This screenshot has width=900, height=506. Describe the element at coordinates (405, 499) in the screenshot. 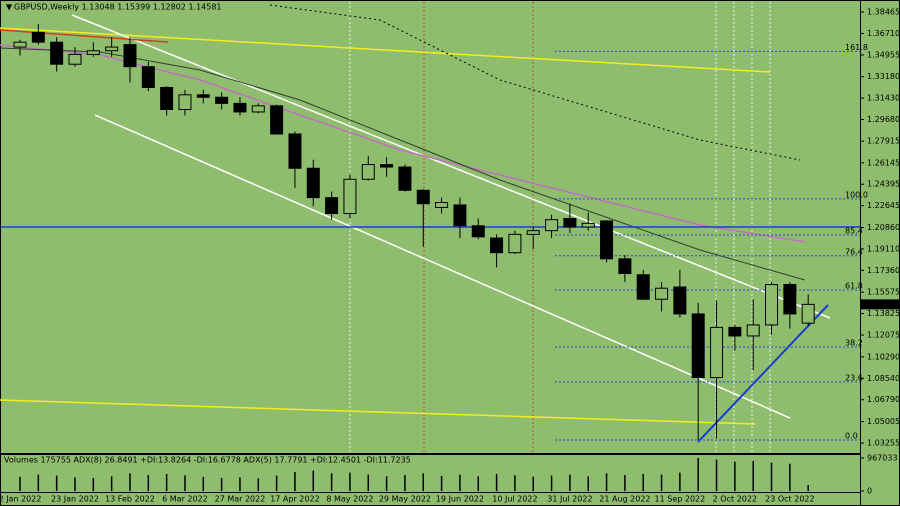

I see `x-tick-label: 29 May 2022` at that location.